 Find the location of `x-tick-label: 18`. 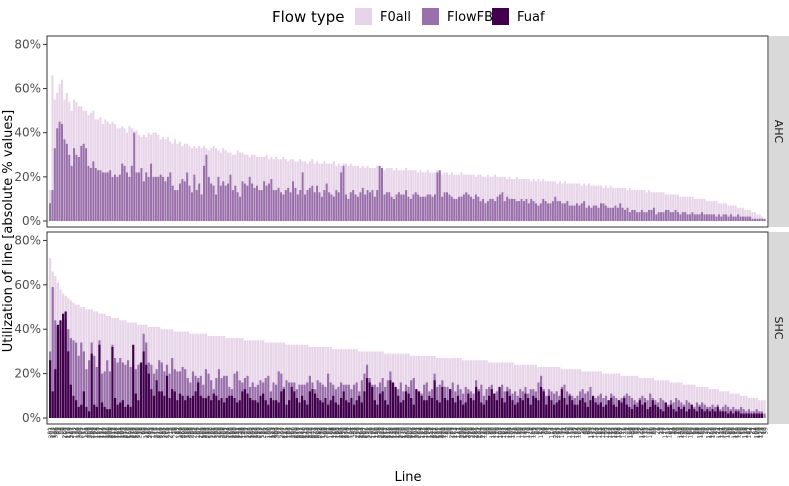

x-tick-label: 18 is located at coordinates (697, 431).